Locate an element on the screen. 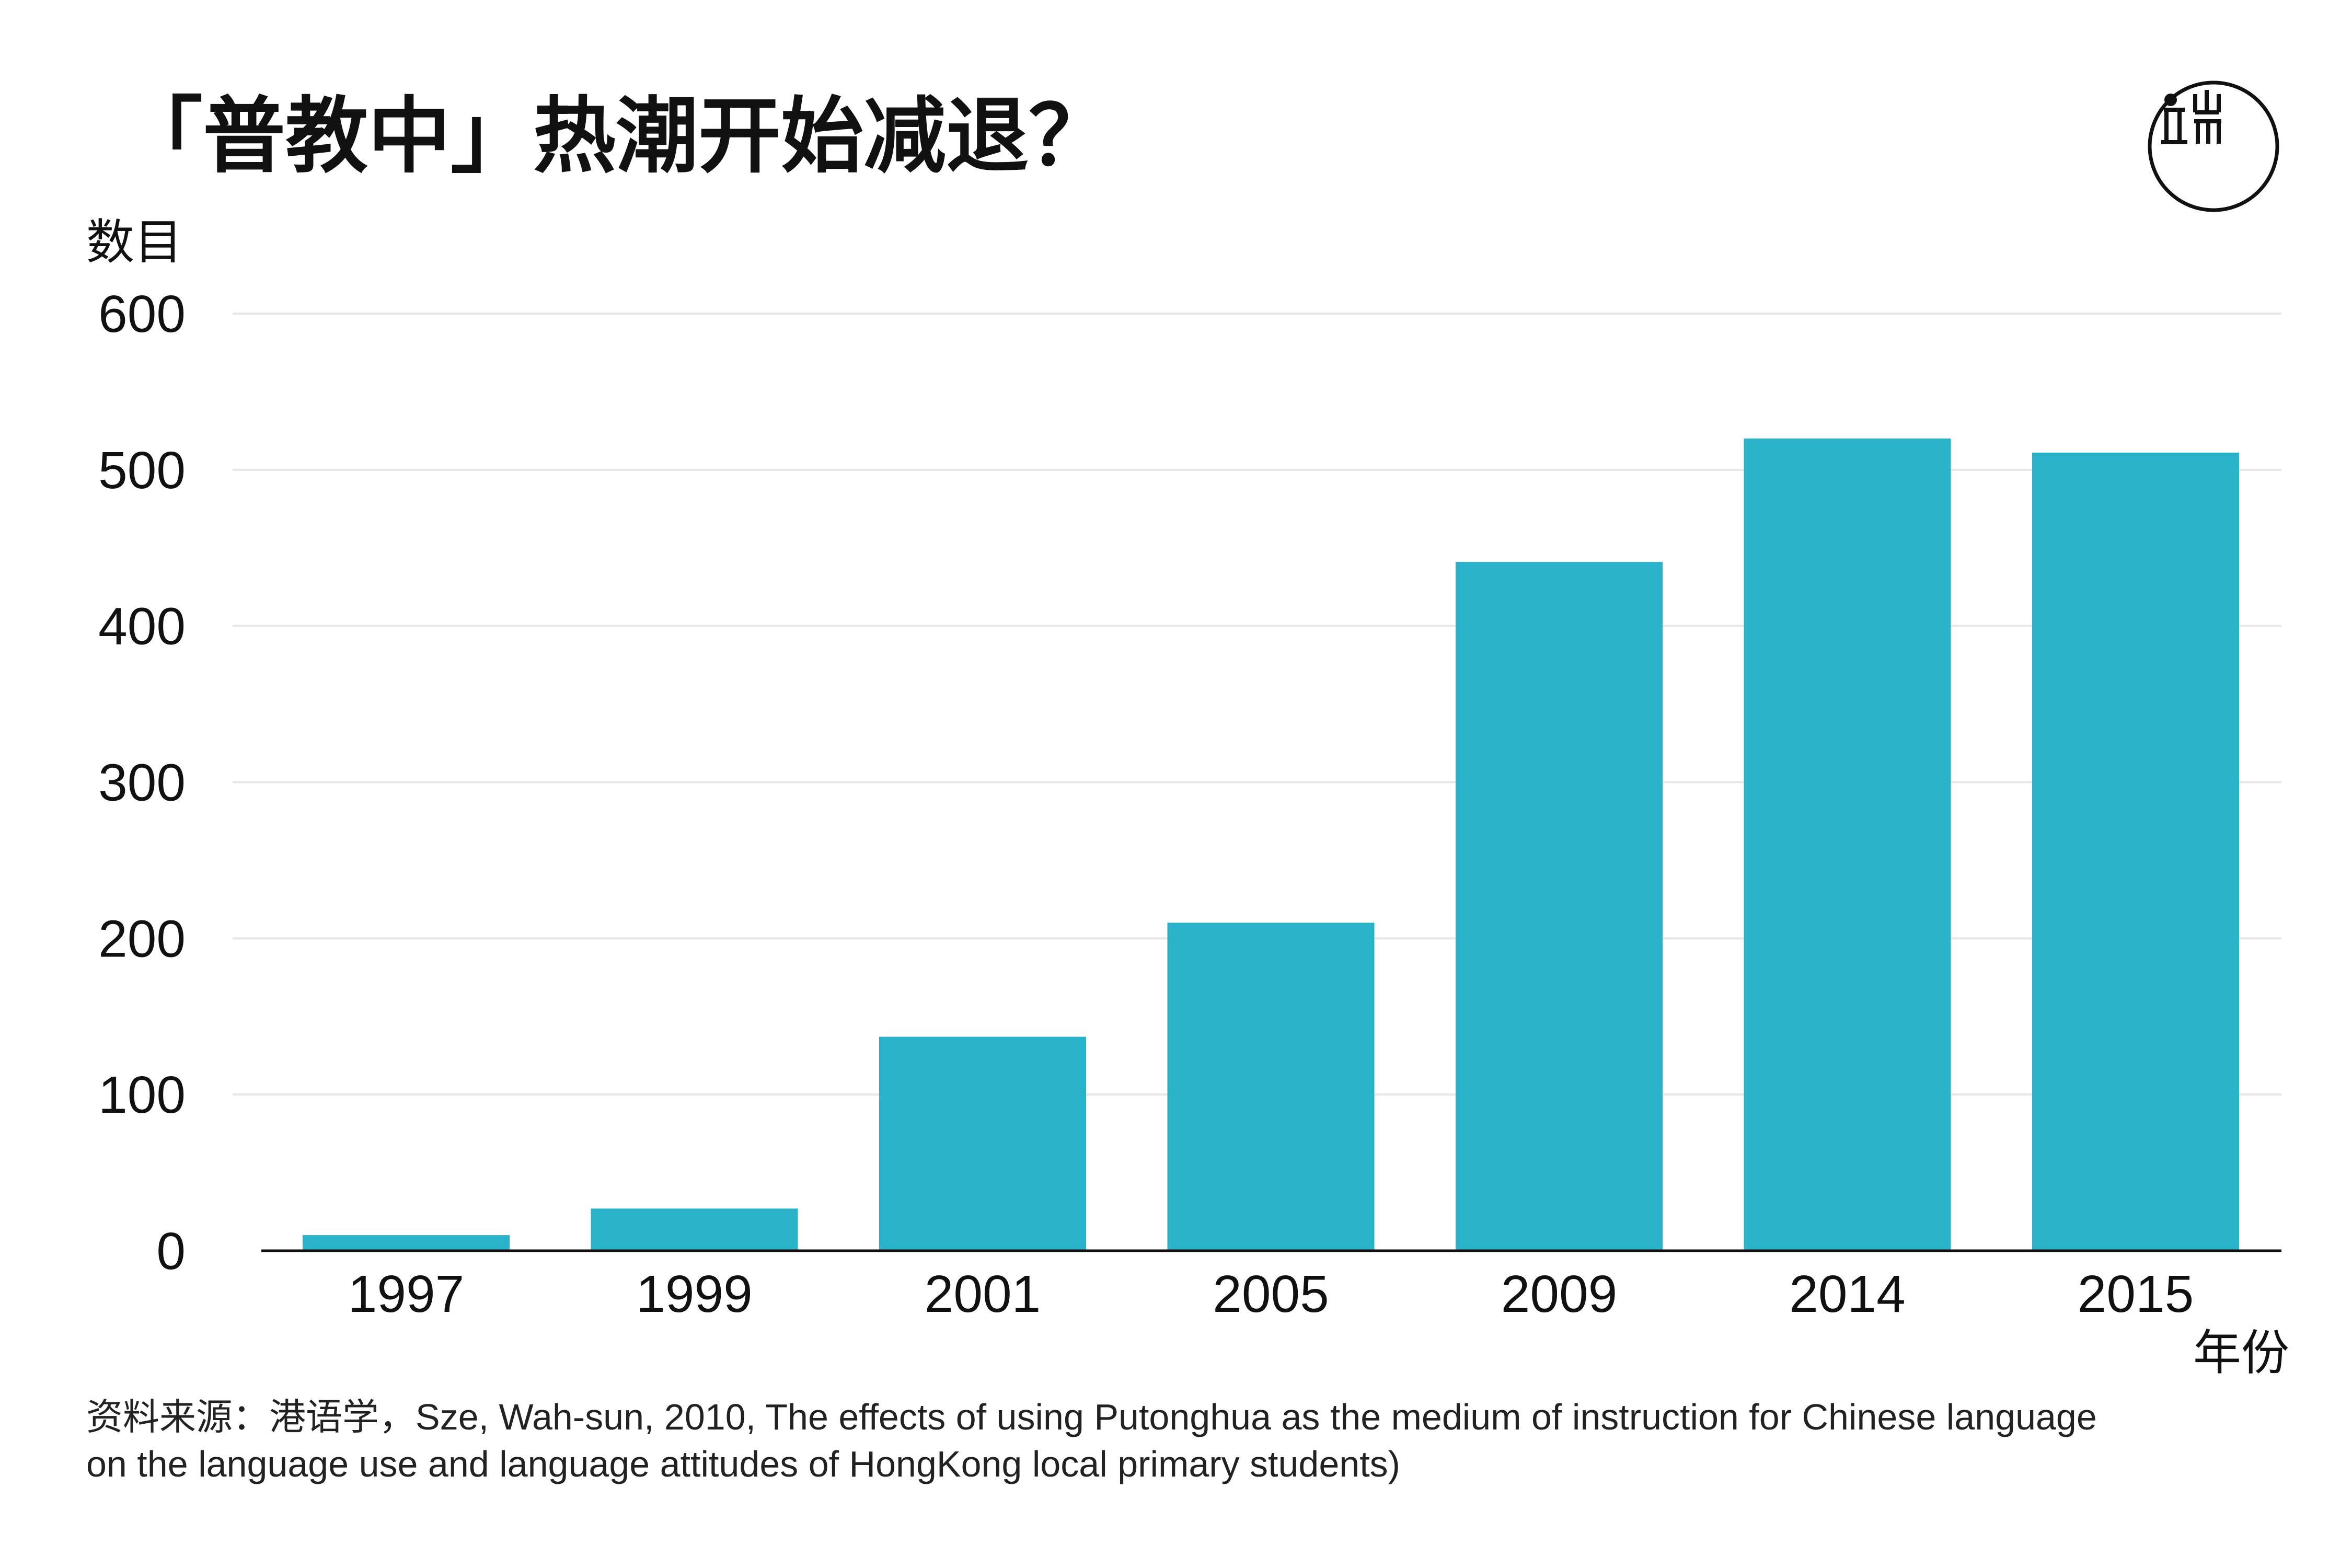 The width and height of the screenshot is (2352, 1568). x-axis-ticks: 1997 1999 2001 2005 2009 2014 2015 is located at coordinates (1271, 1294).